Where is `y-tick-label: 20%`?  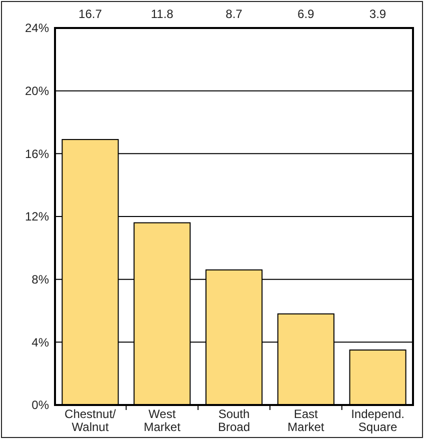 y-tick-label: 20% is located at coordinates (37, 91).